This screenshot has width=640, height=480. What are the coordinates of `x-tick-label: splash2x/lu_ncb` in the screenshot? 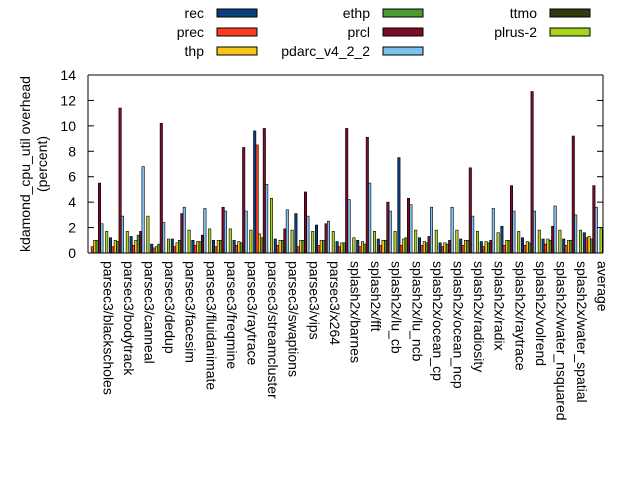 It's located at (417, 311).